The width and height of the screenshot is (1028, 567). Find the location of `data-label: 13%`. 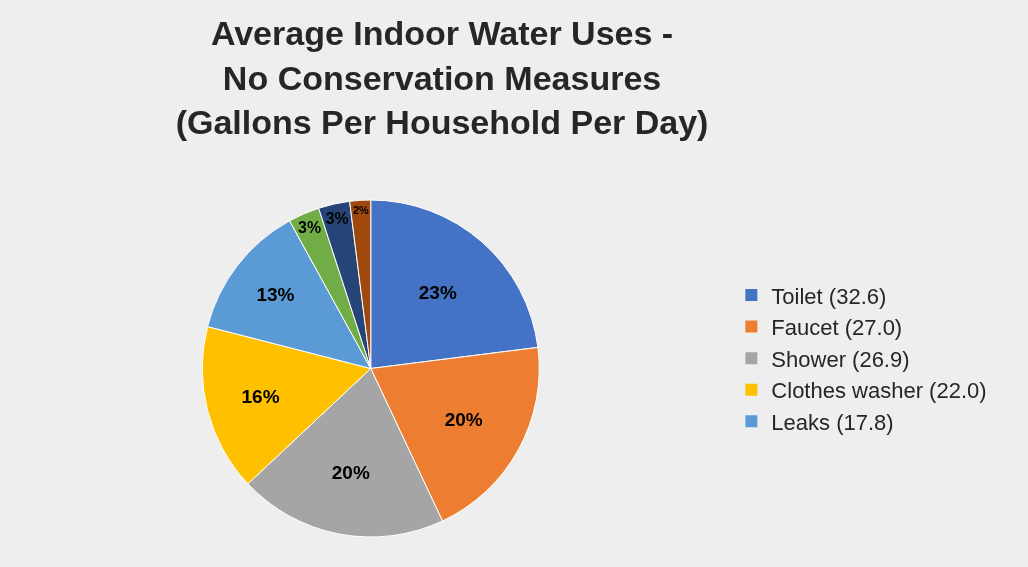

data-label: 13% is located at coordinates (275, 295).